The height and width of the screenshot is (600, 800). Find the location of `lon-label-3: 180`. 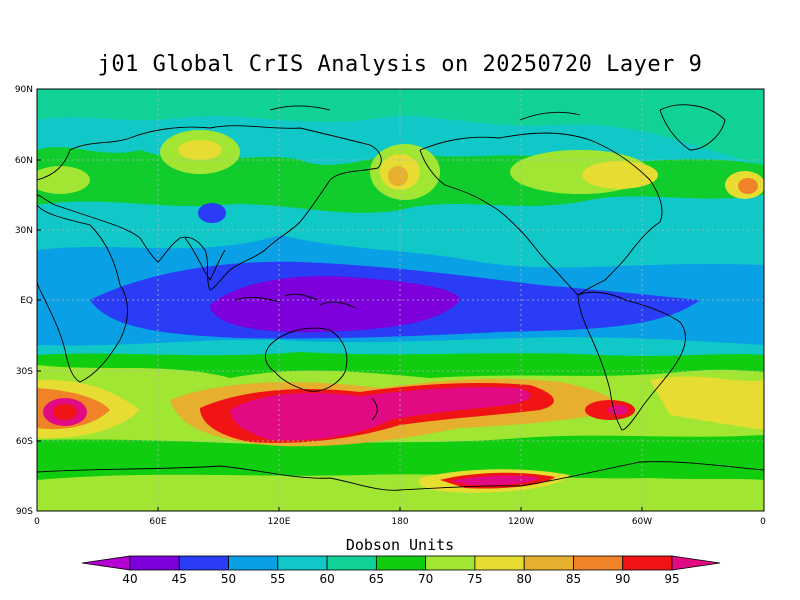

lon-label-3: 180 is located at coordinates (399, 522).